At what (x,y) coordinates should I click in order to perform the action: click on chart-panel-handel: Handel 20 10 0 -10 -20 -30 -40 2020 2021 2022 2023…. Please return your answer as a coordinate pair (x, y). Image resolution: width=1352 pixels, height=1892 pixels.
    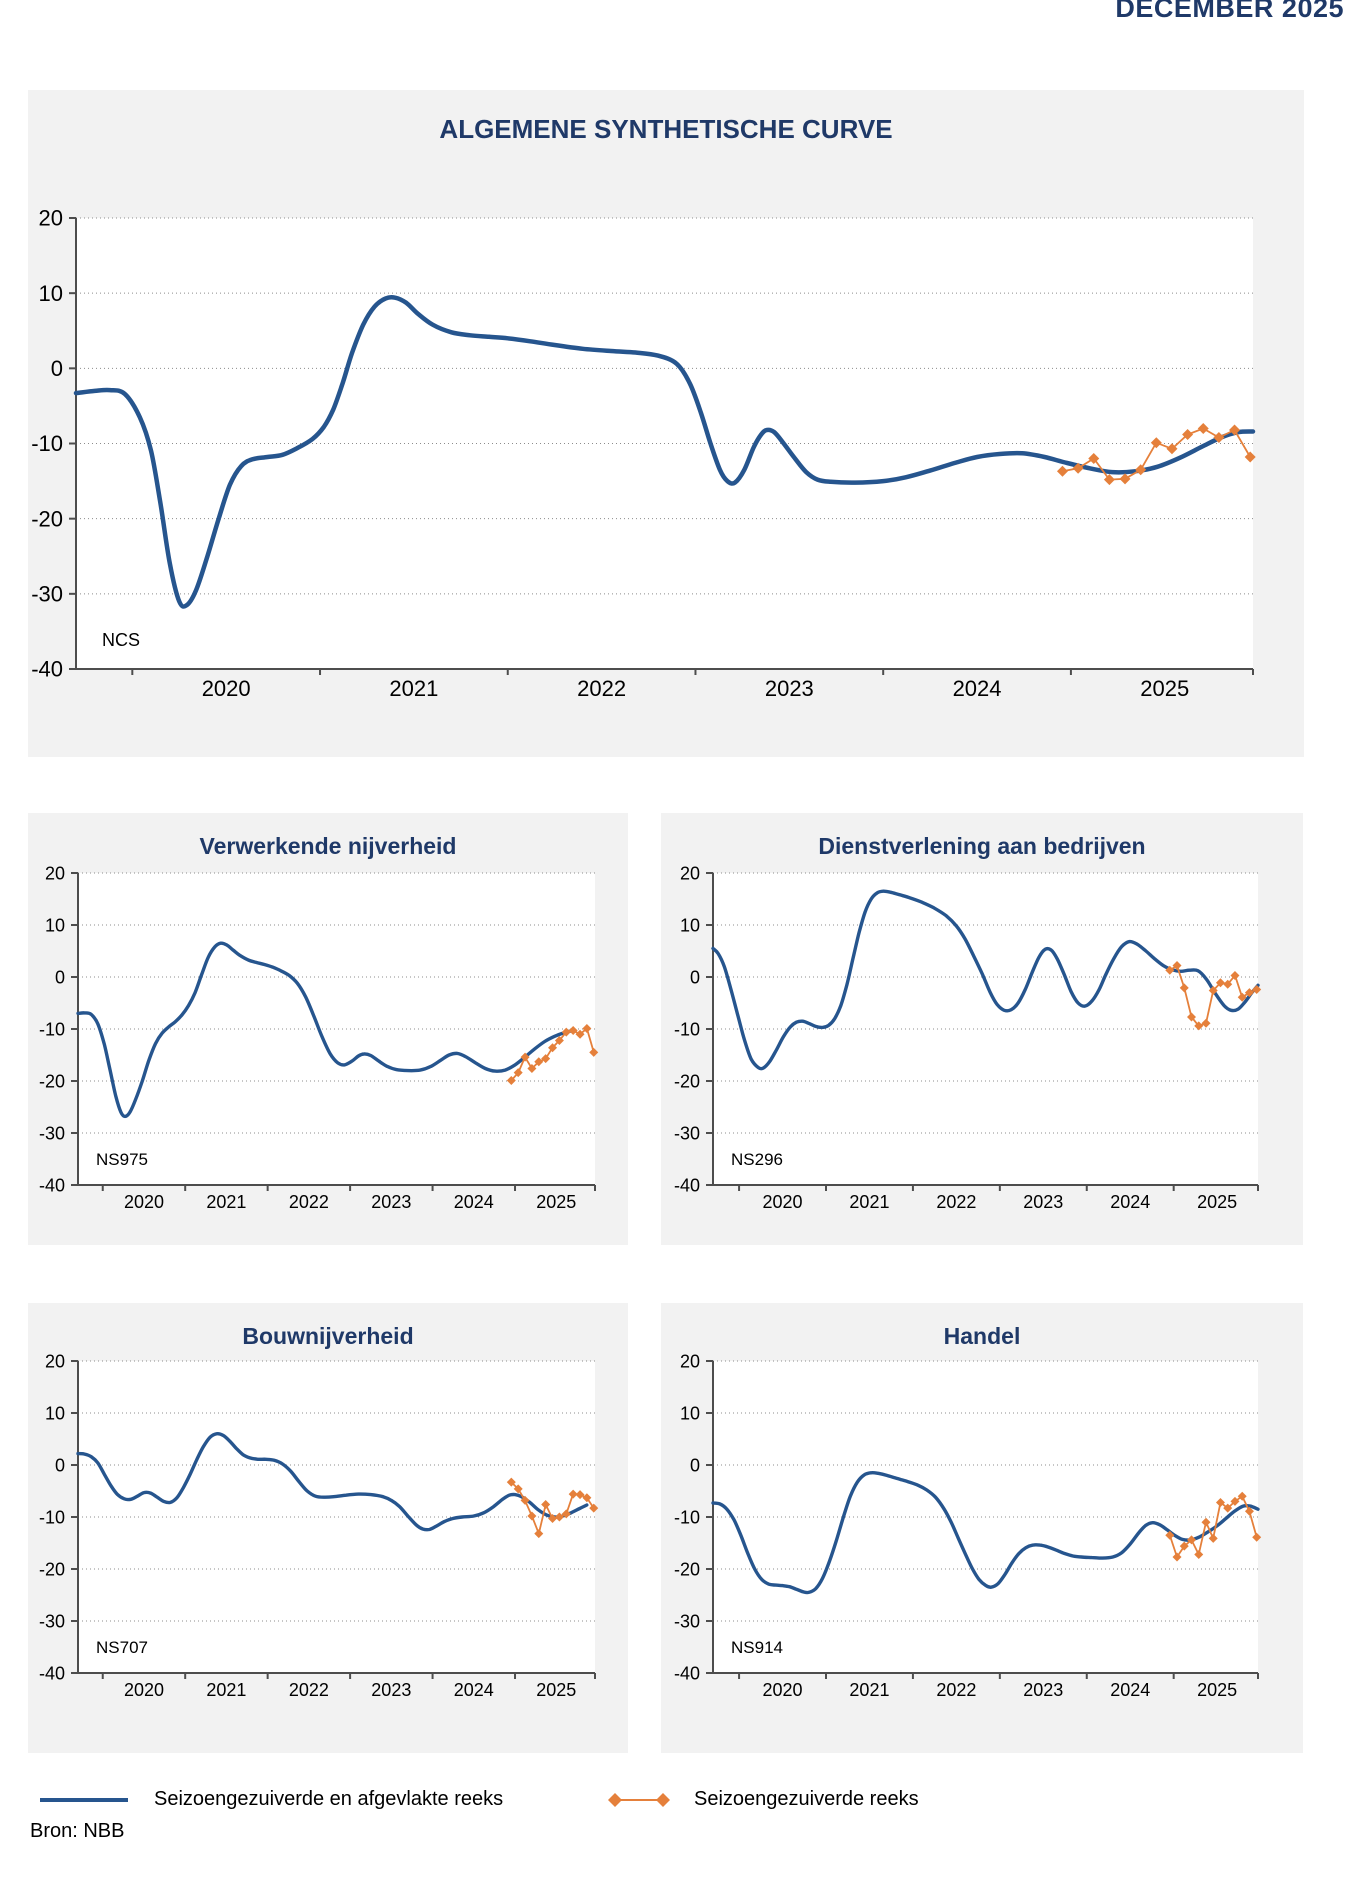
    Looking at the image, I should click on (982, 1528).